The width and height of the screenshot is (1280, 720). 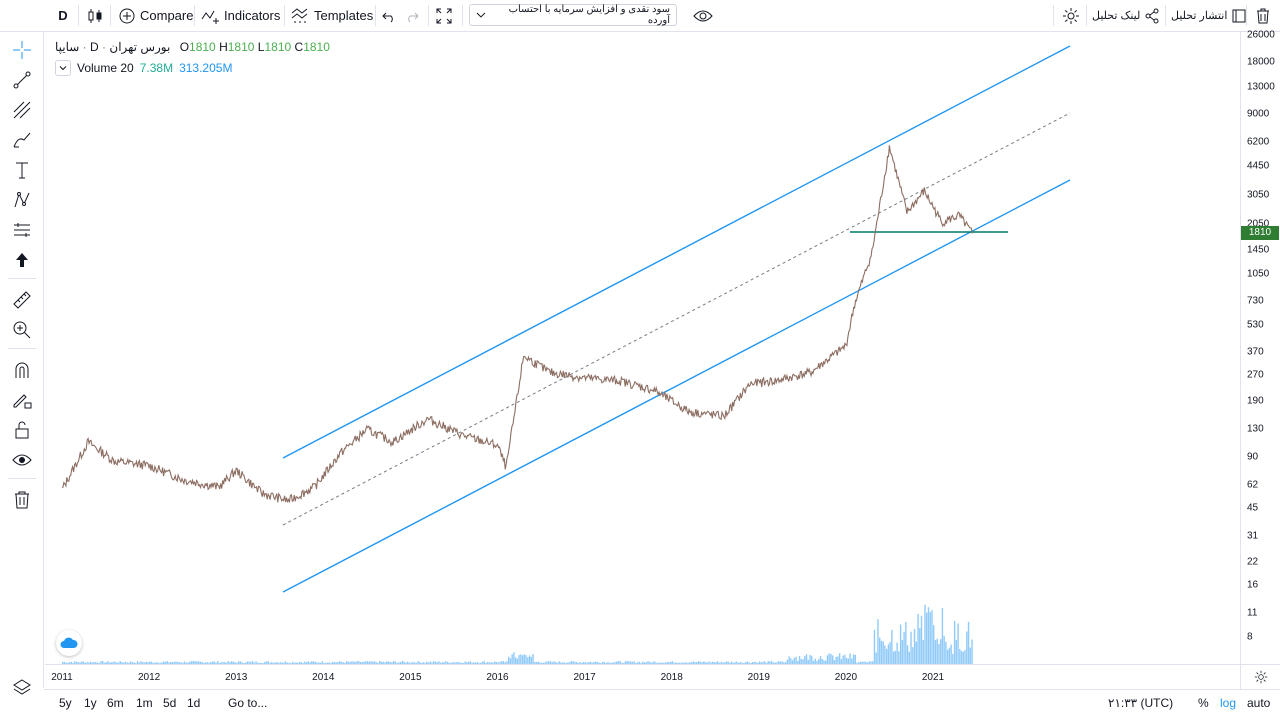 I want to click on percent-toggle: %, so click(x=1203, y=703).